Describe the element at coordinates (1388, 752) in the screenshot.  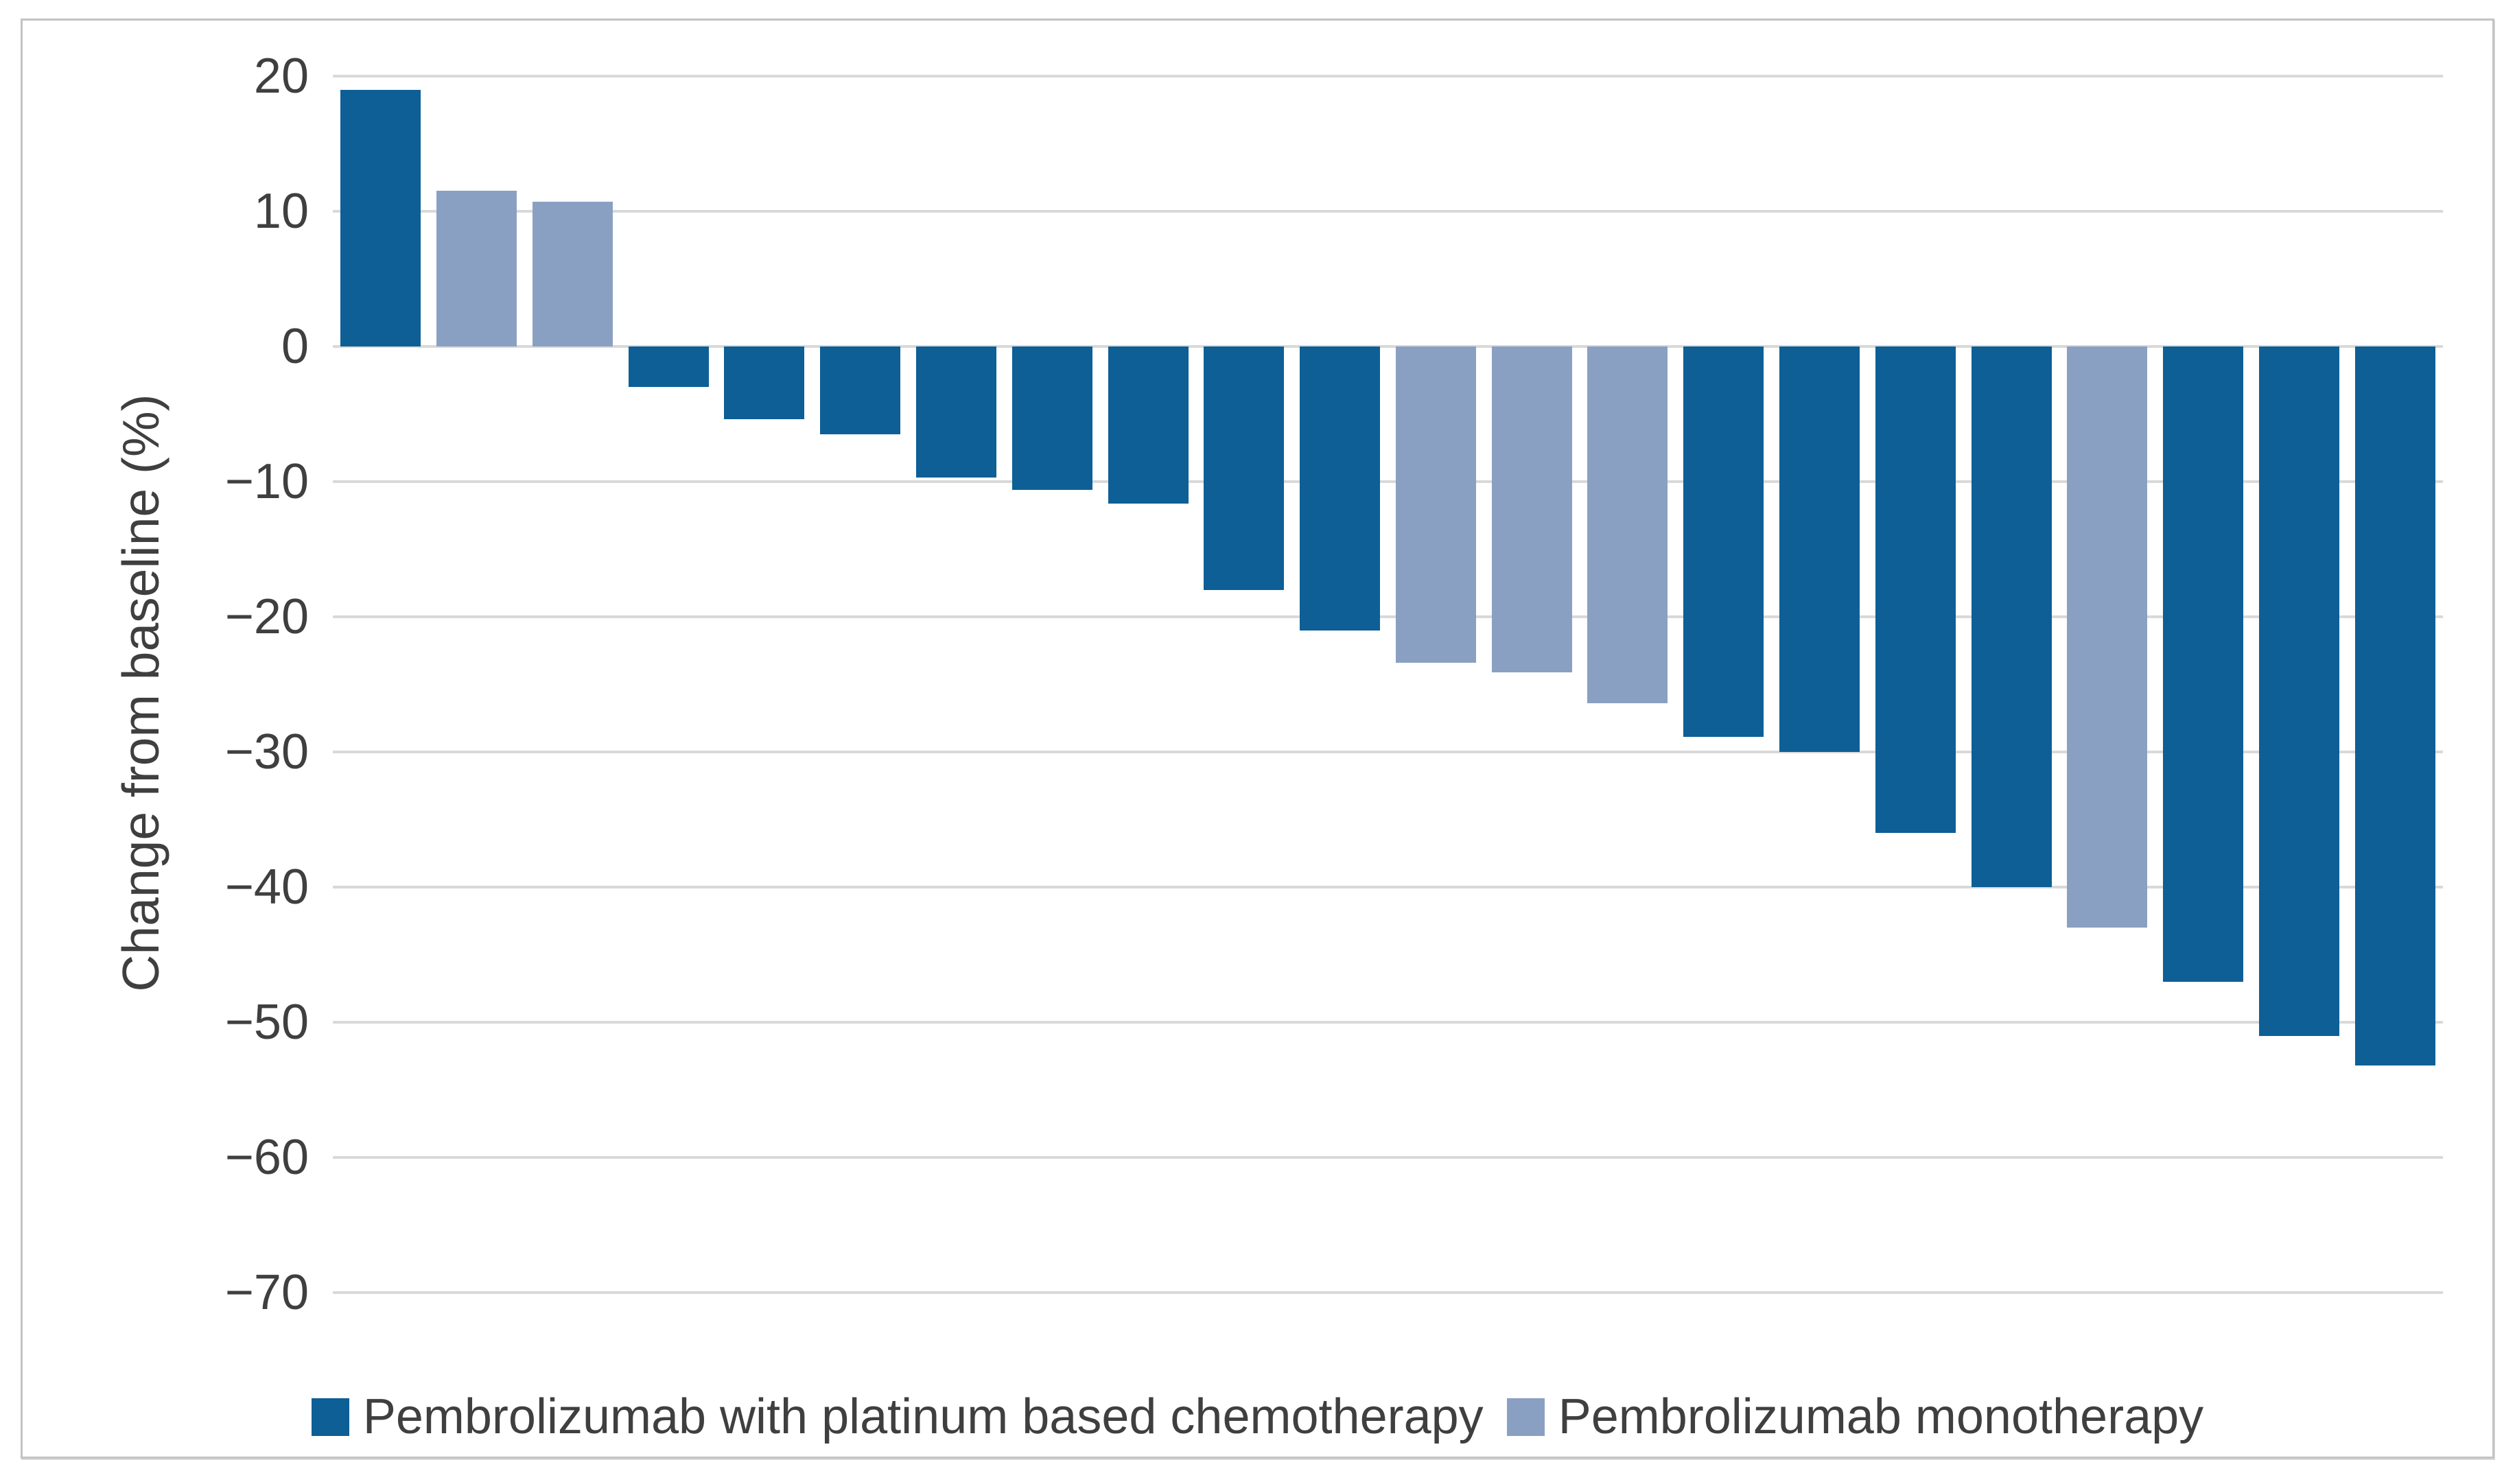
I see `y-gridline-−30` at that location.